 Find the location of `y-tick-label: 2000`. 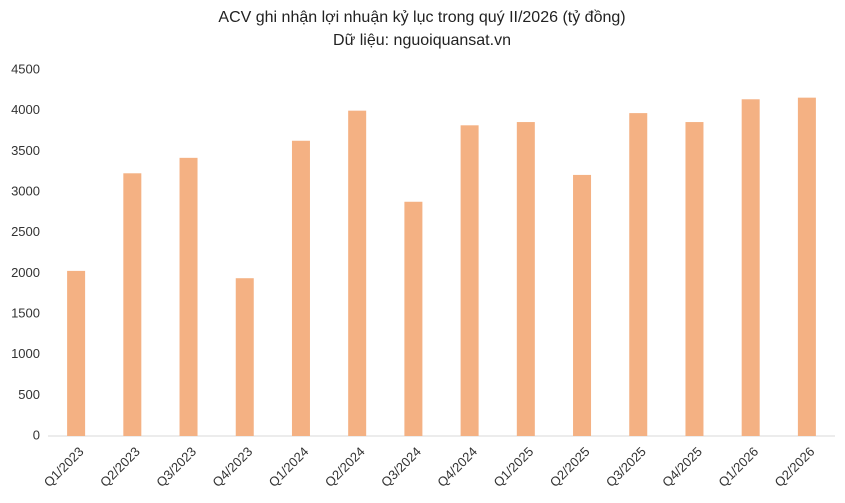

y-tick-label: 2000 is located at coordinates (25, 272).